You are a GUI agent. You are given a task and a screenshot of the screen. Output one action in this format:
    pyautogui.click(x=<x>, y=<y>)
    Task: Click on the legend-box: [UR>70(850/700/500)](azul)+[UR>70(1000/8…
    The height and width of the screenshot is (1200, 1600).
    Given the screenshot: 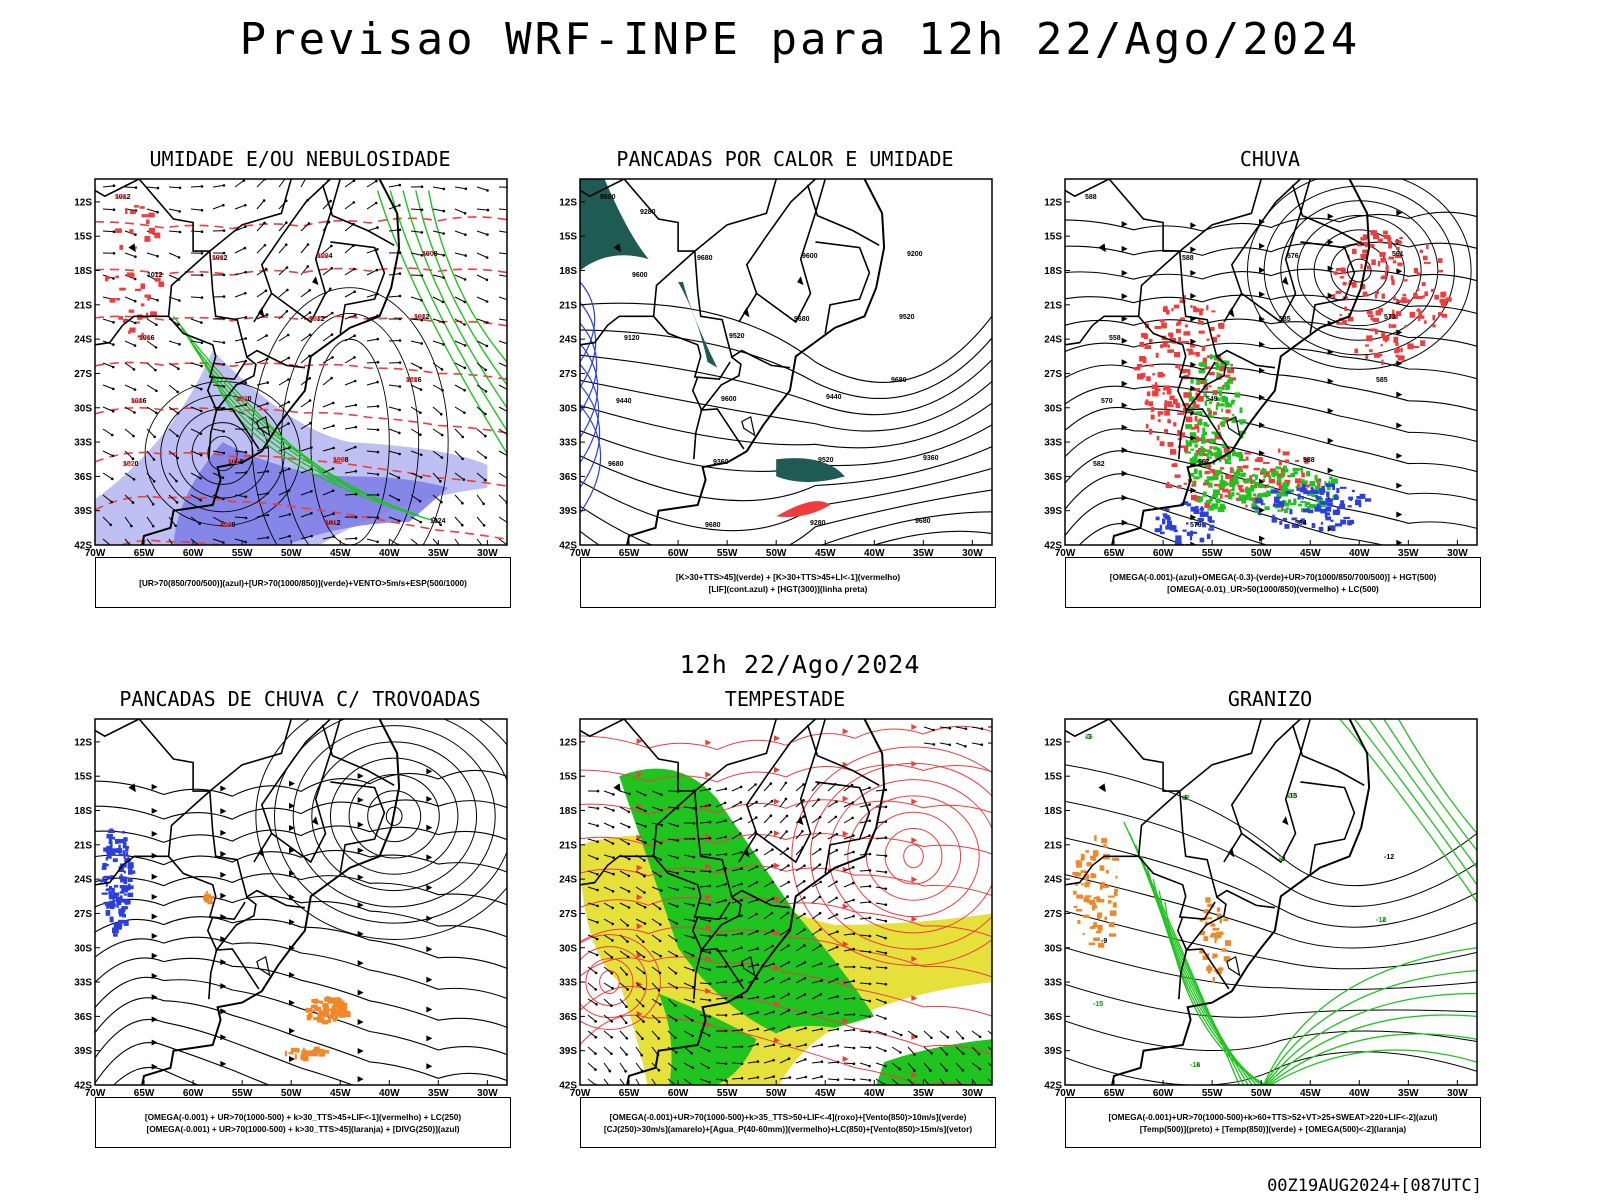 What is the action you would take?
    pyautogui.click(x=303, y=582)
    